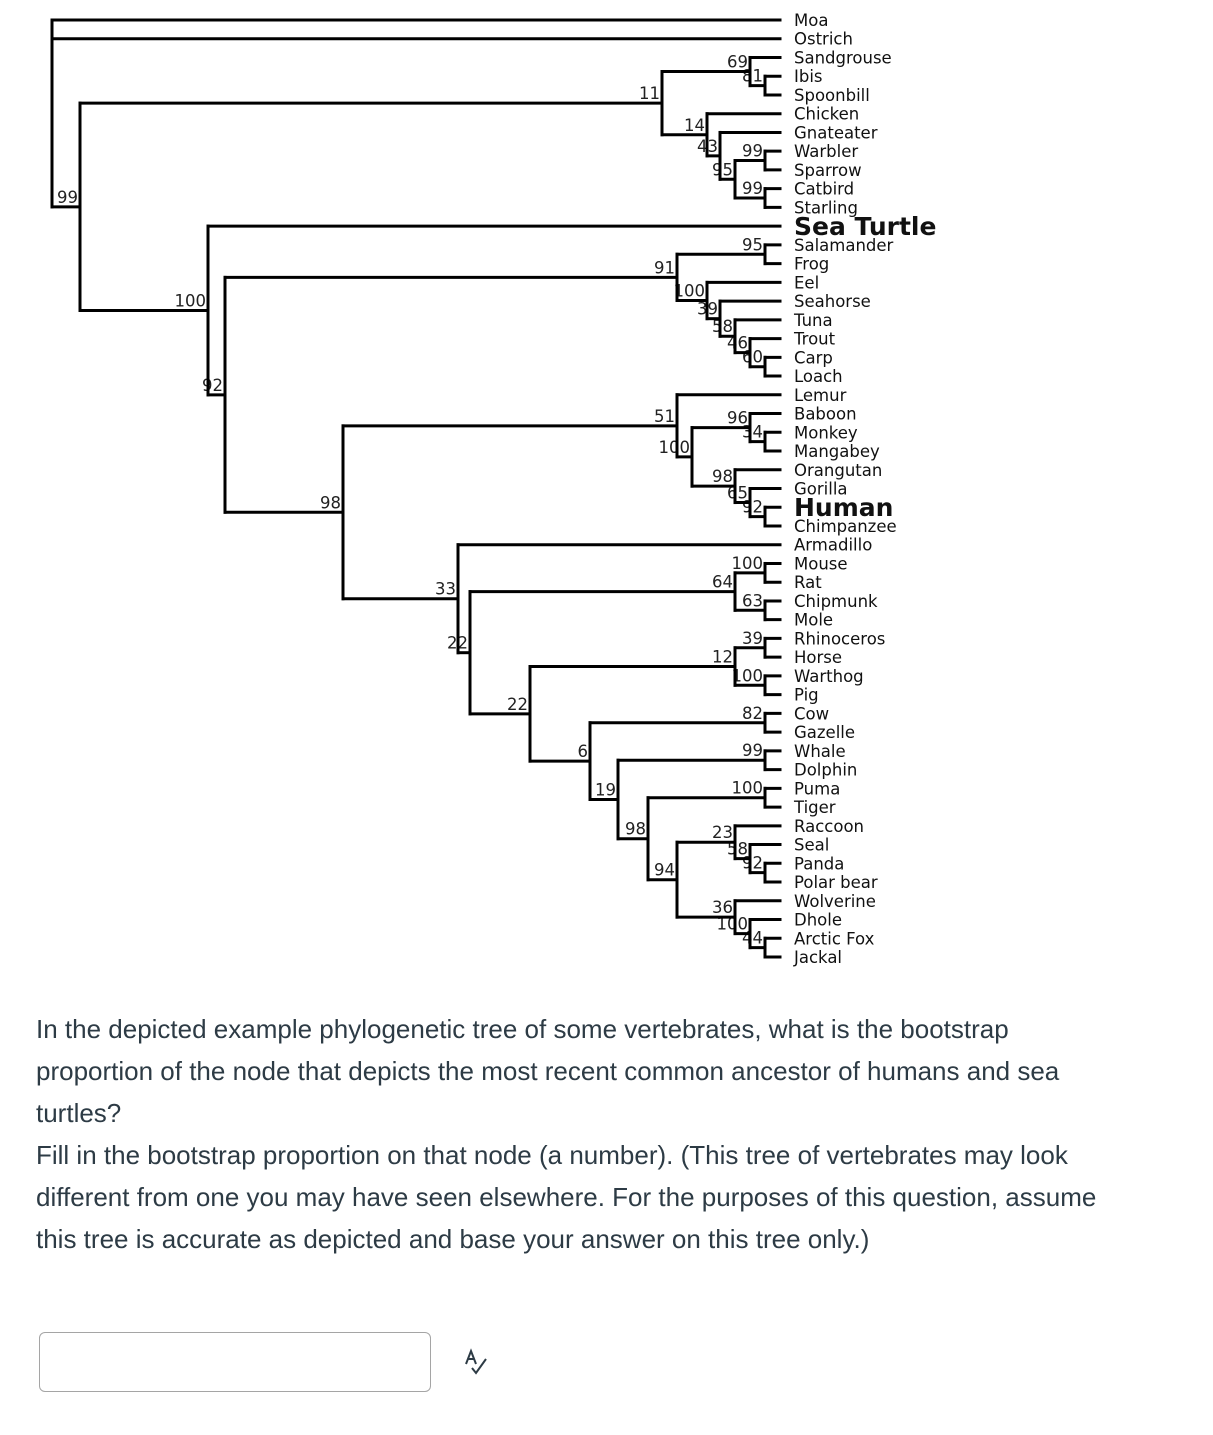 The height and width of the screenshot is (1435, 1213). I want to click on taxon-label: Puma, so click(817, 788).